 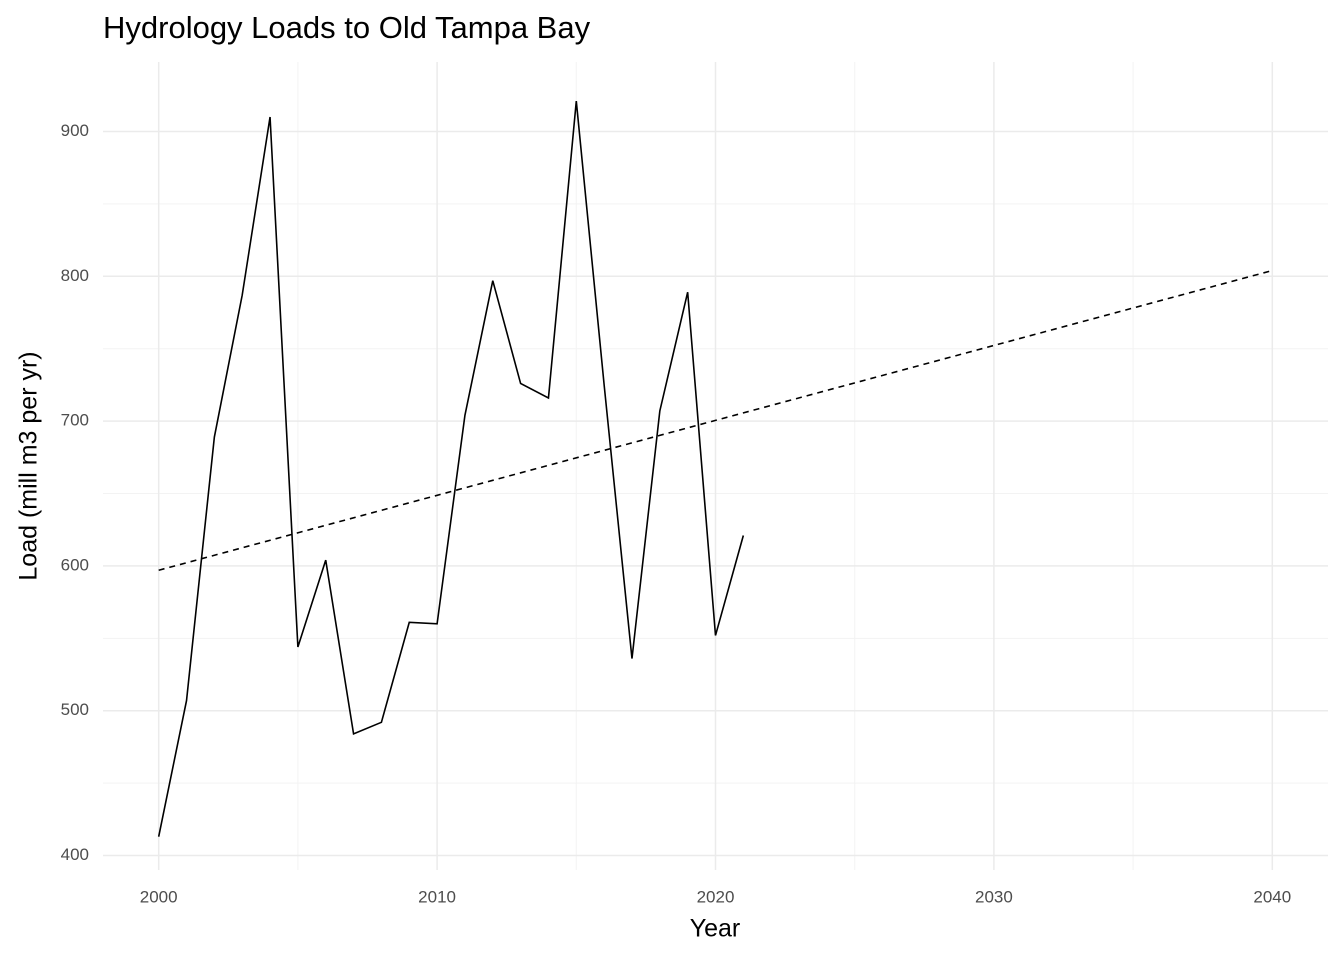 I want to click on y-tick-label: 700, so click(x=75, y=420).